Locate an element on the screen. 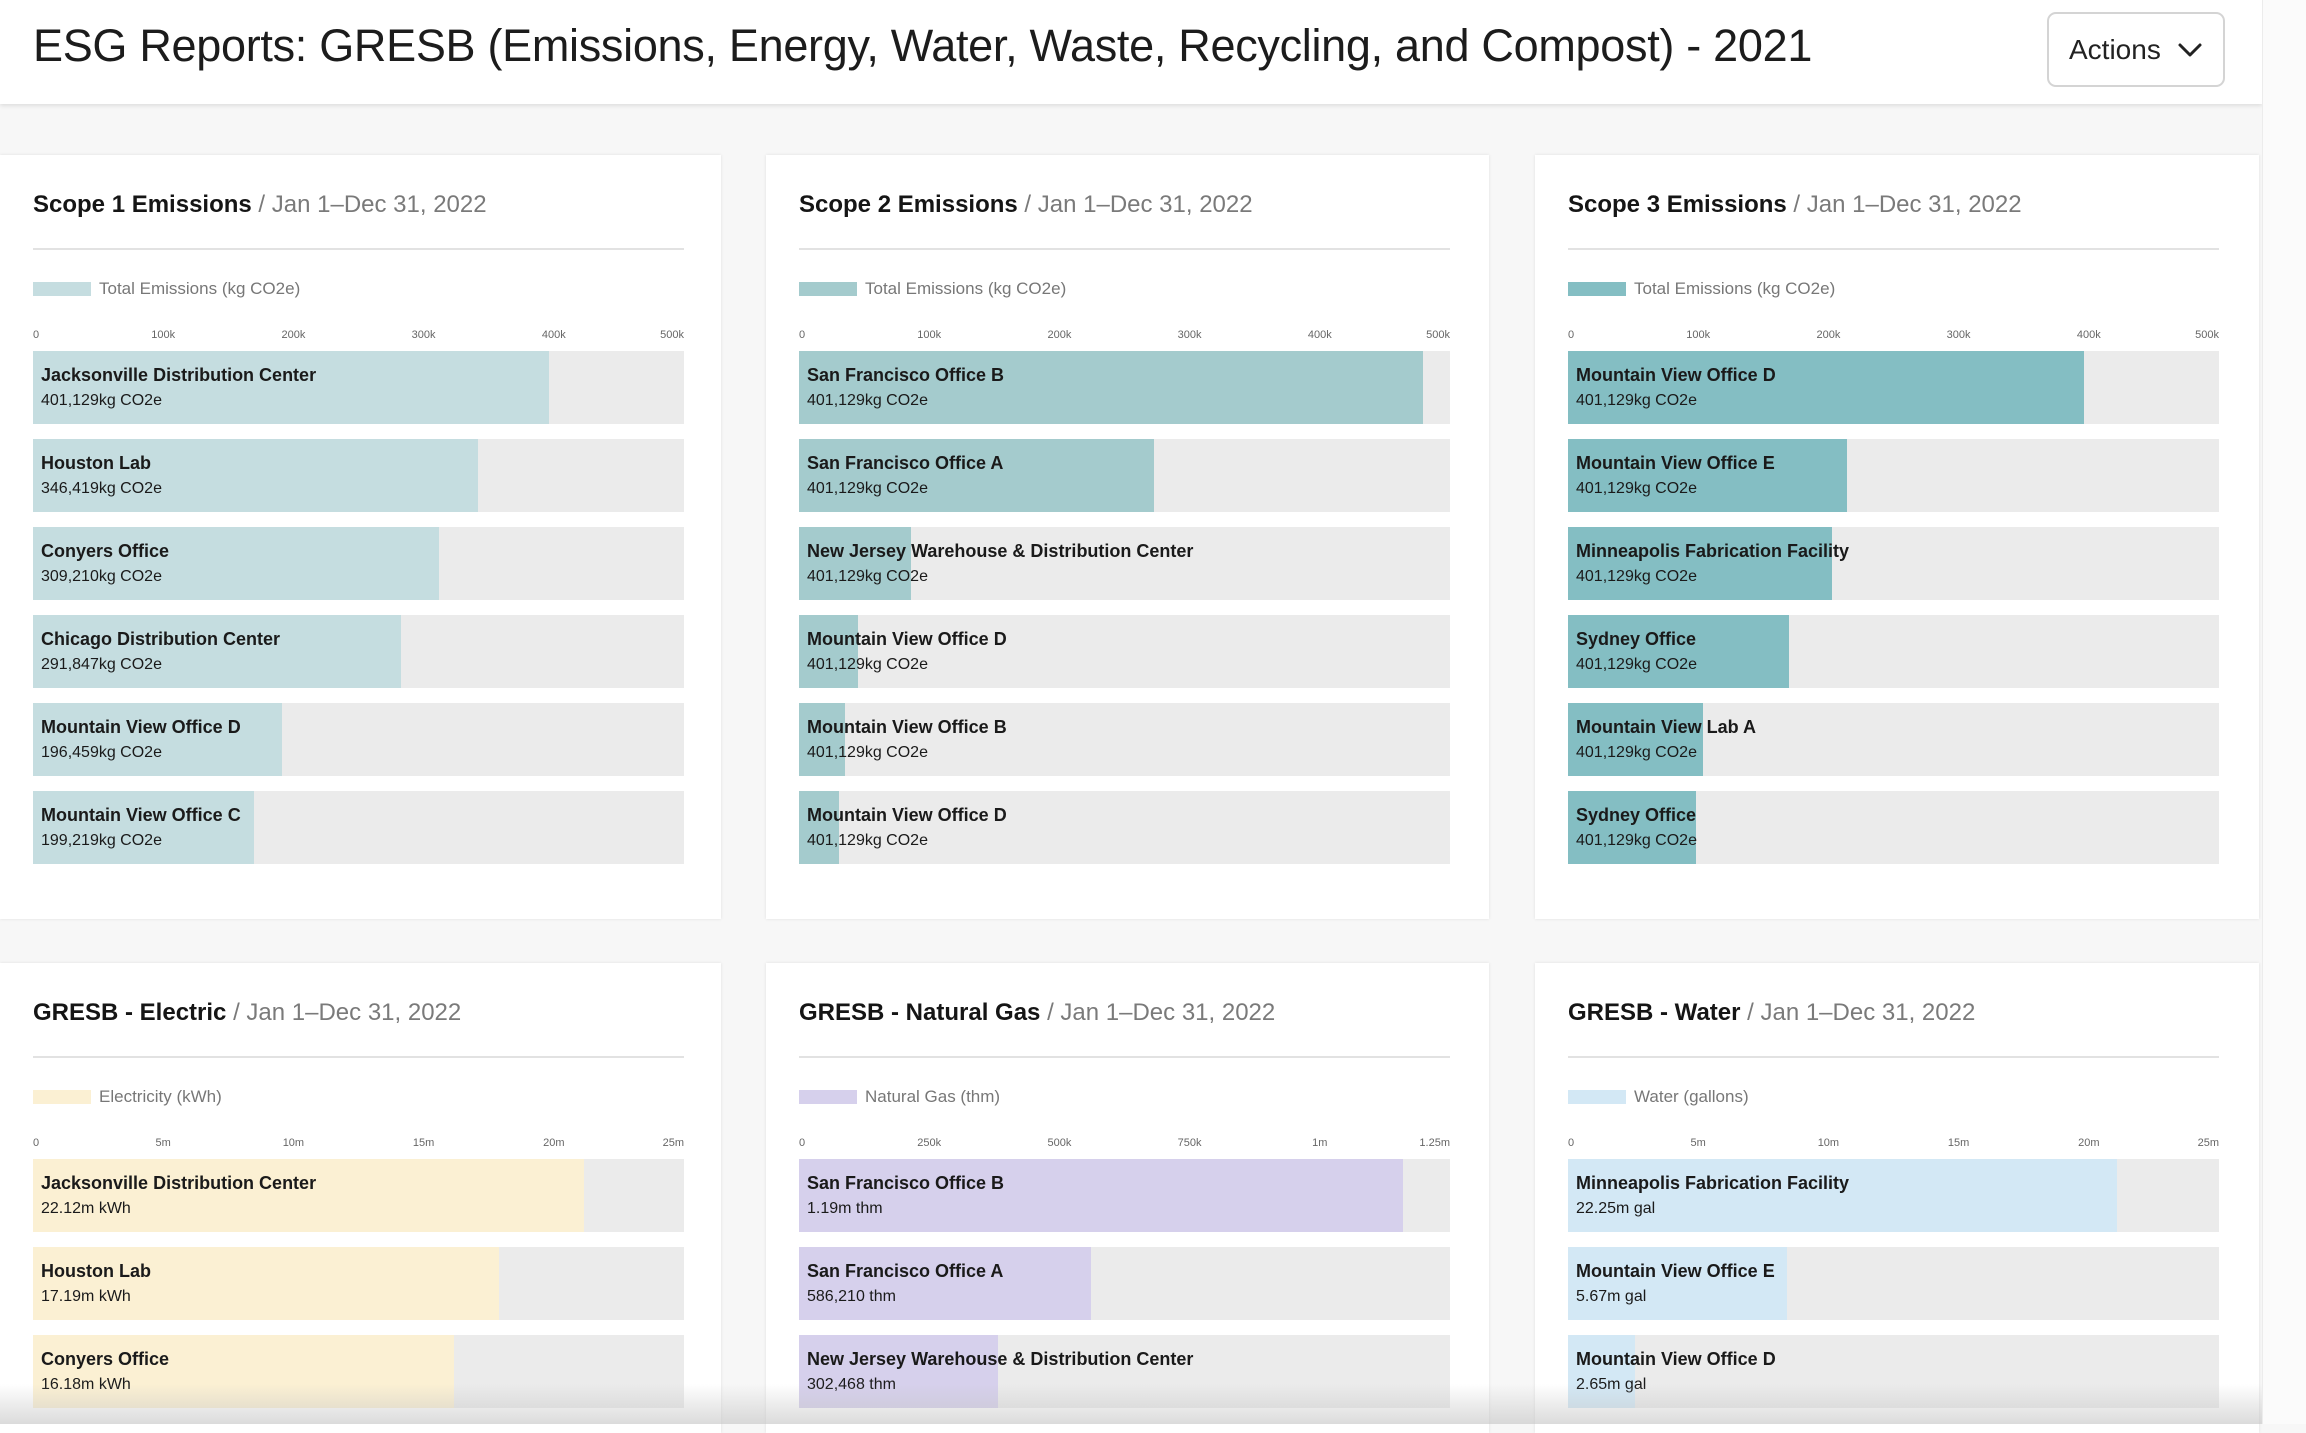  legend-label: Natural Gas (thm) is located at coordinates (933, 1096).